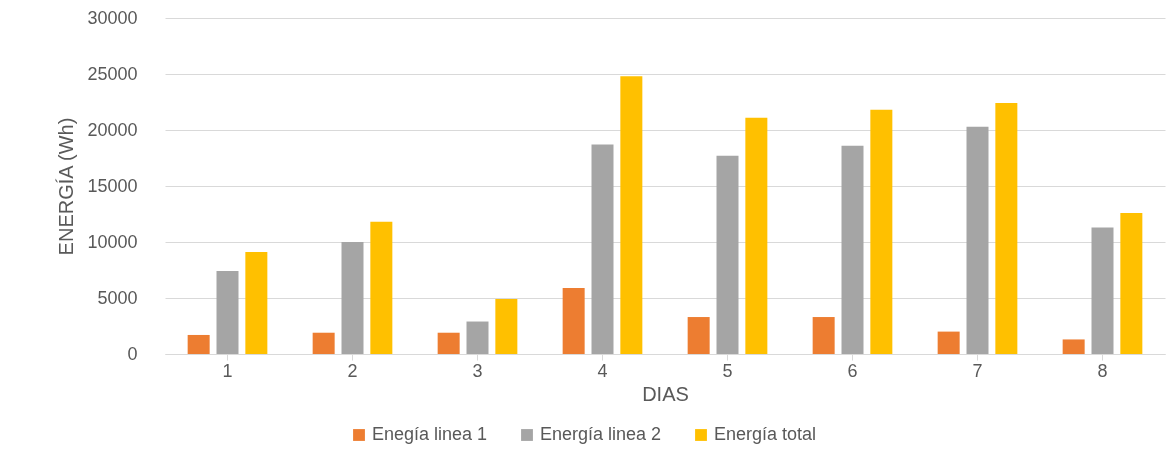 The height and width of the screenshot is (450, 1170). Describe the element at coordinates (665, 393) in the screenshot. I see `x-axis-title: DIAS` at that location.